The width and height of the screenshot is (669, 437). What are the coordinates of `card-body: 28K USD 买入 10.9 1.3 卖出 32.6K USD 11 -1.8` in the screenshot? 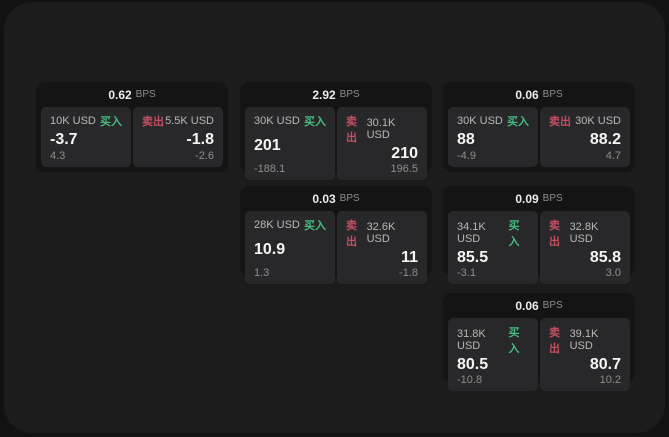 It's located at (336, 250).